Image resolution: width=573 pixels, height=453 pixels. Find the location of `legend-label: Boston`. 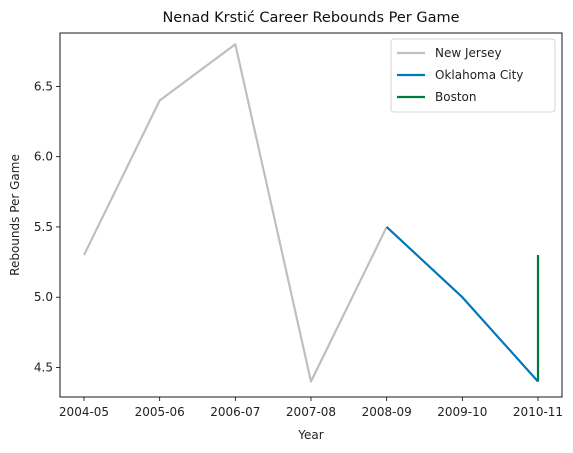

legend-label: Boston is located at coordinates (455, 97).